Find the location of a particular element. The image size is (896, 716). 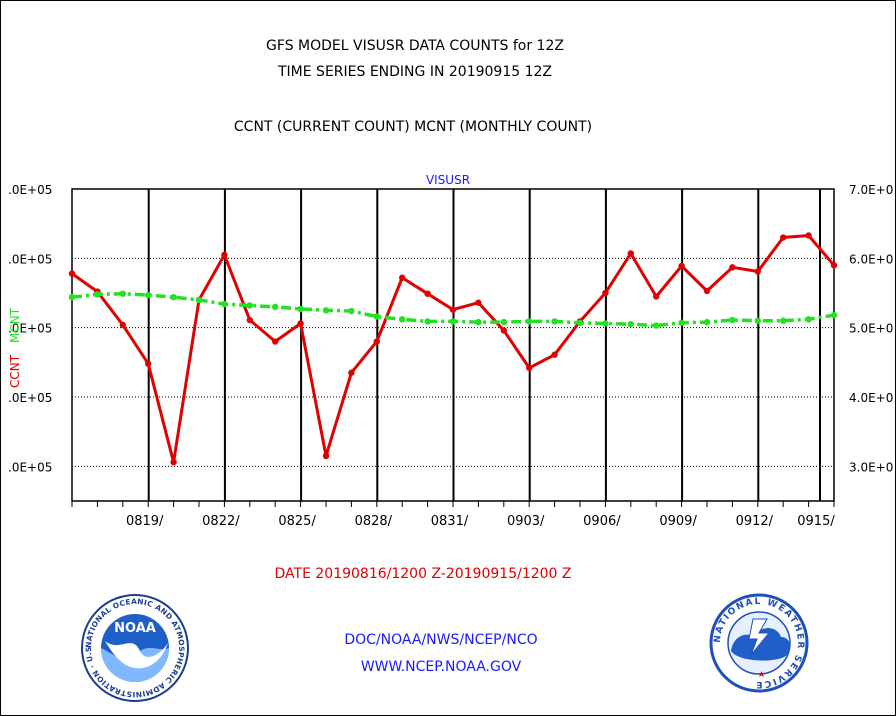

right-tick-label: 6.0E+0 is located at coordinates (871, 259).